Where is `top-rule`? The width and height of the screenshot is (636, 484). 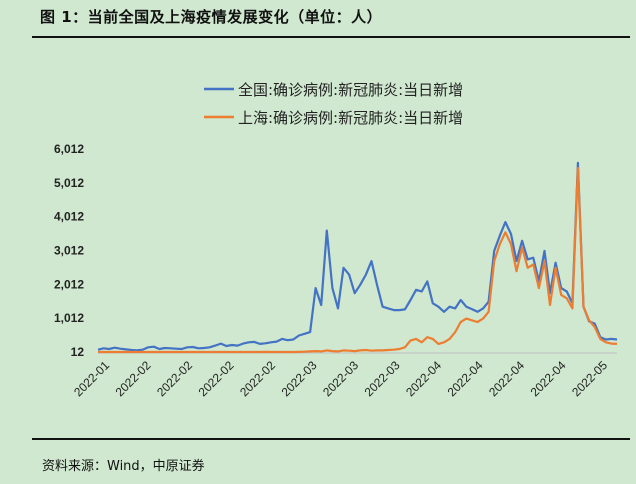
top-rule is located at coordinates (331, 37).